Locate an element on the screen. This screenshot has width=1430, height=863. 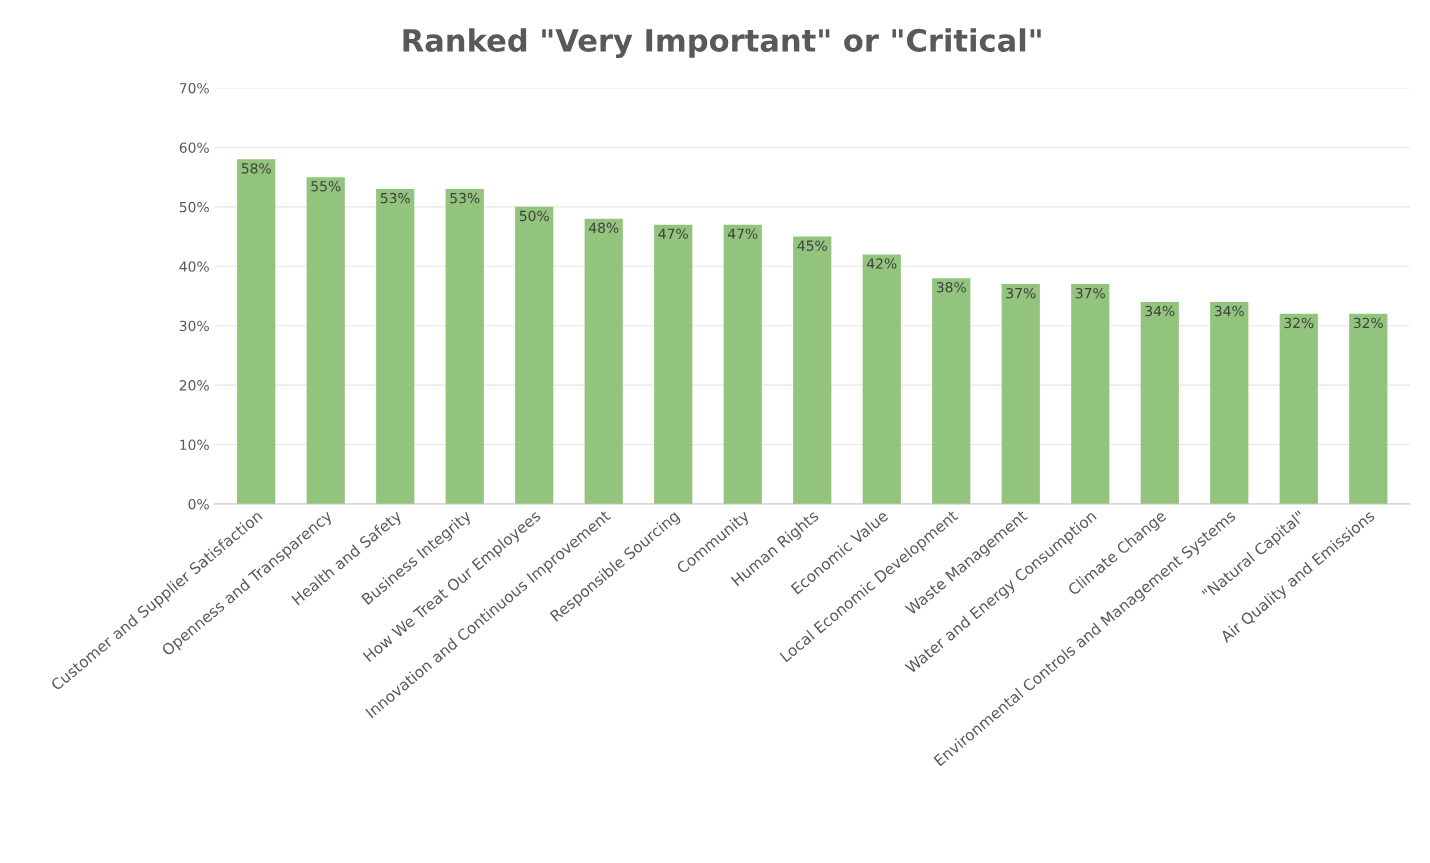
y-tick-label: 40% is located at coordinates (194, 266).